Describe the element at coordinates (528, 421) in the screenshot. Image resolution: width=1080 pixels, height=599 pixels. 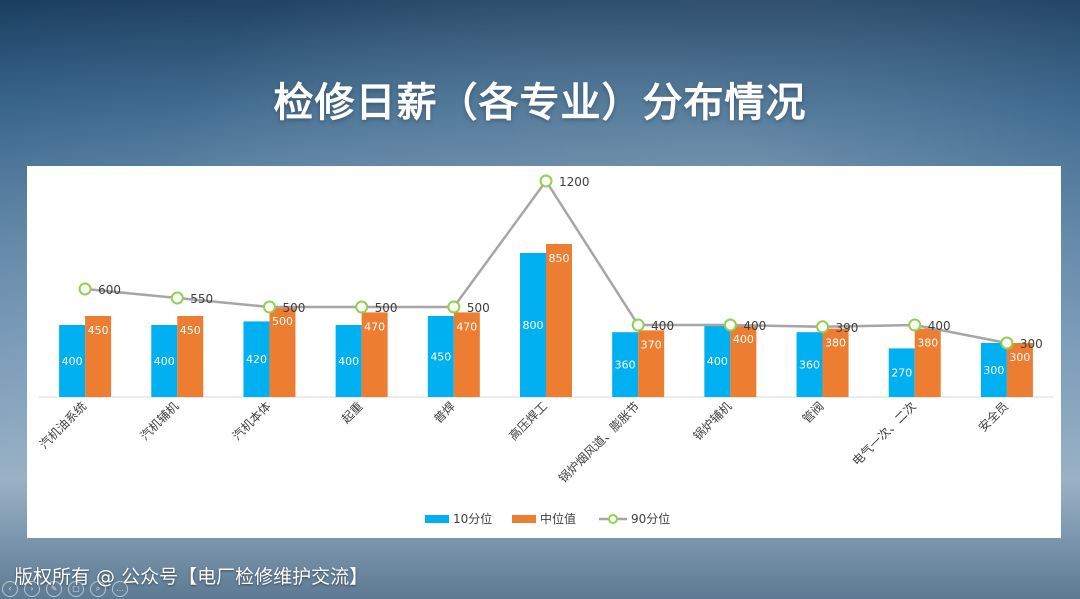
I see `category-label: 高压焊工` at that location.